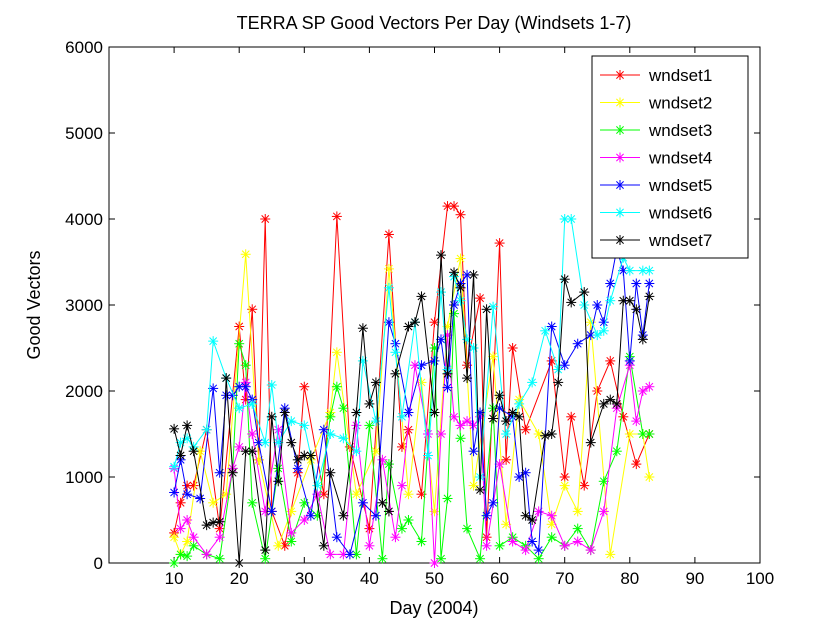 This screenshot has width=840, height=631. I want to click on legend-item-wndset2: wndset2, so click(656, 103).